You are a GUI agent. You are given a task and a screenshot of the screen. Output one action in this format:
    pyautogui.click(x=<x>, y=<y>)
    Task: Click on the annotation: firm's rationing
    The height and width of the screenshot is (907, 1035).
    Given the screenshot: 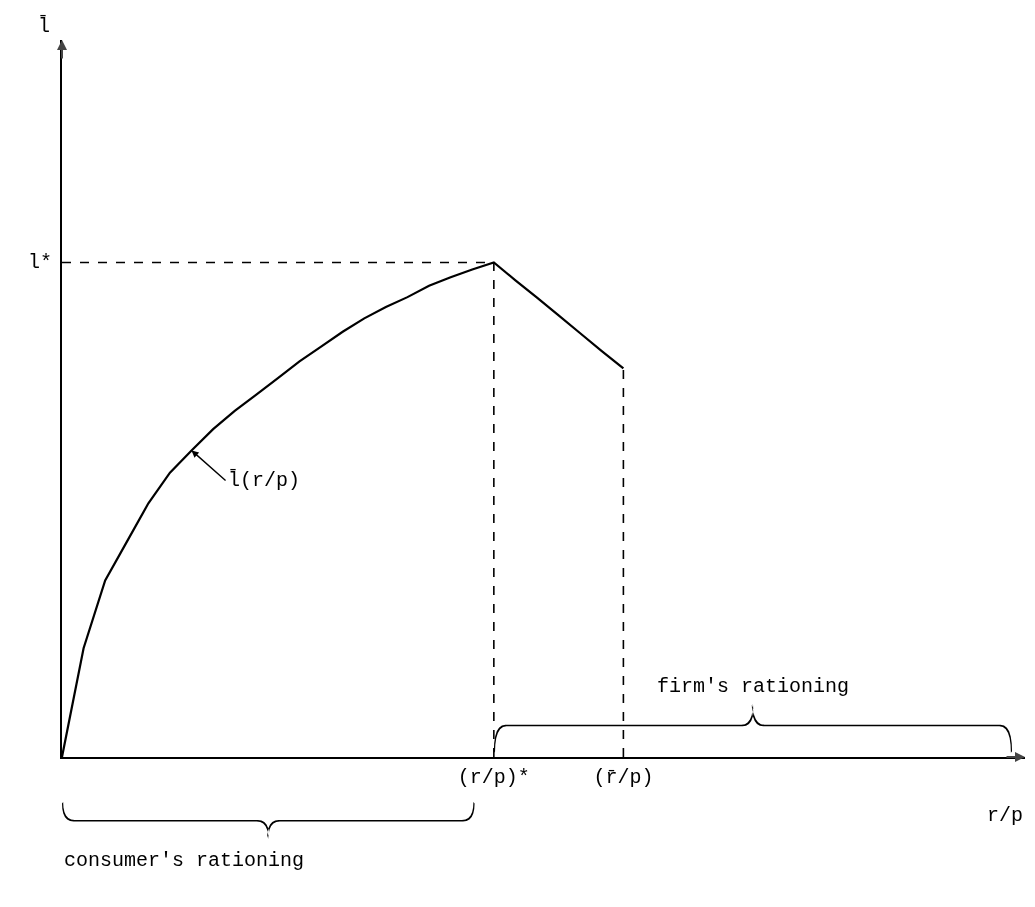 What is the action you would take?
    pyautogui.click(x=753, y=686)
    